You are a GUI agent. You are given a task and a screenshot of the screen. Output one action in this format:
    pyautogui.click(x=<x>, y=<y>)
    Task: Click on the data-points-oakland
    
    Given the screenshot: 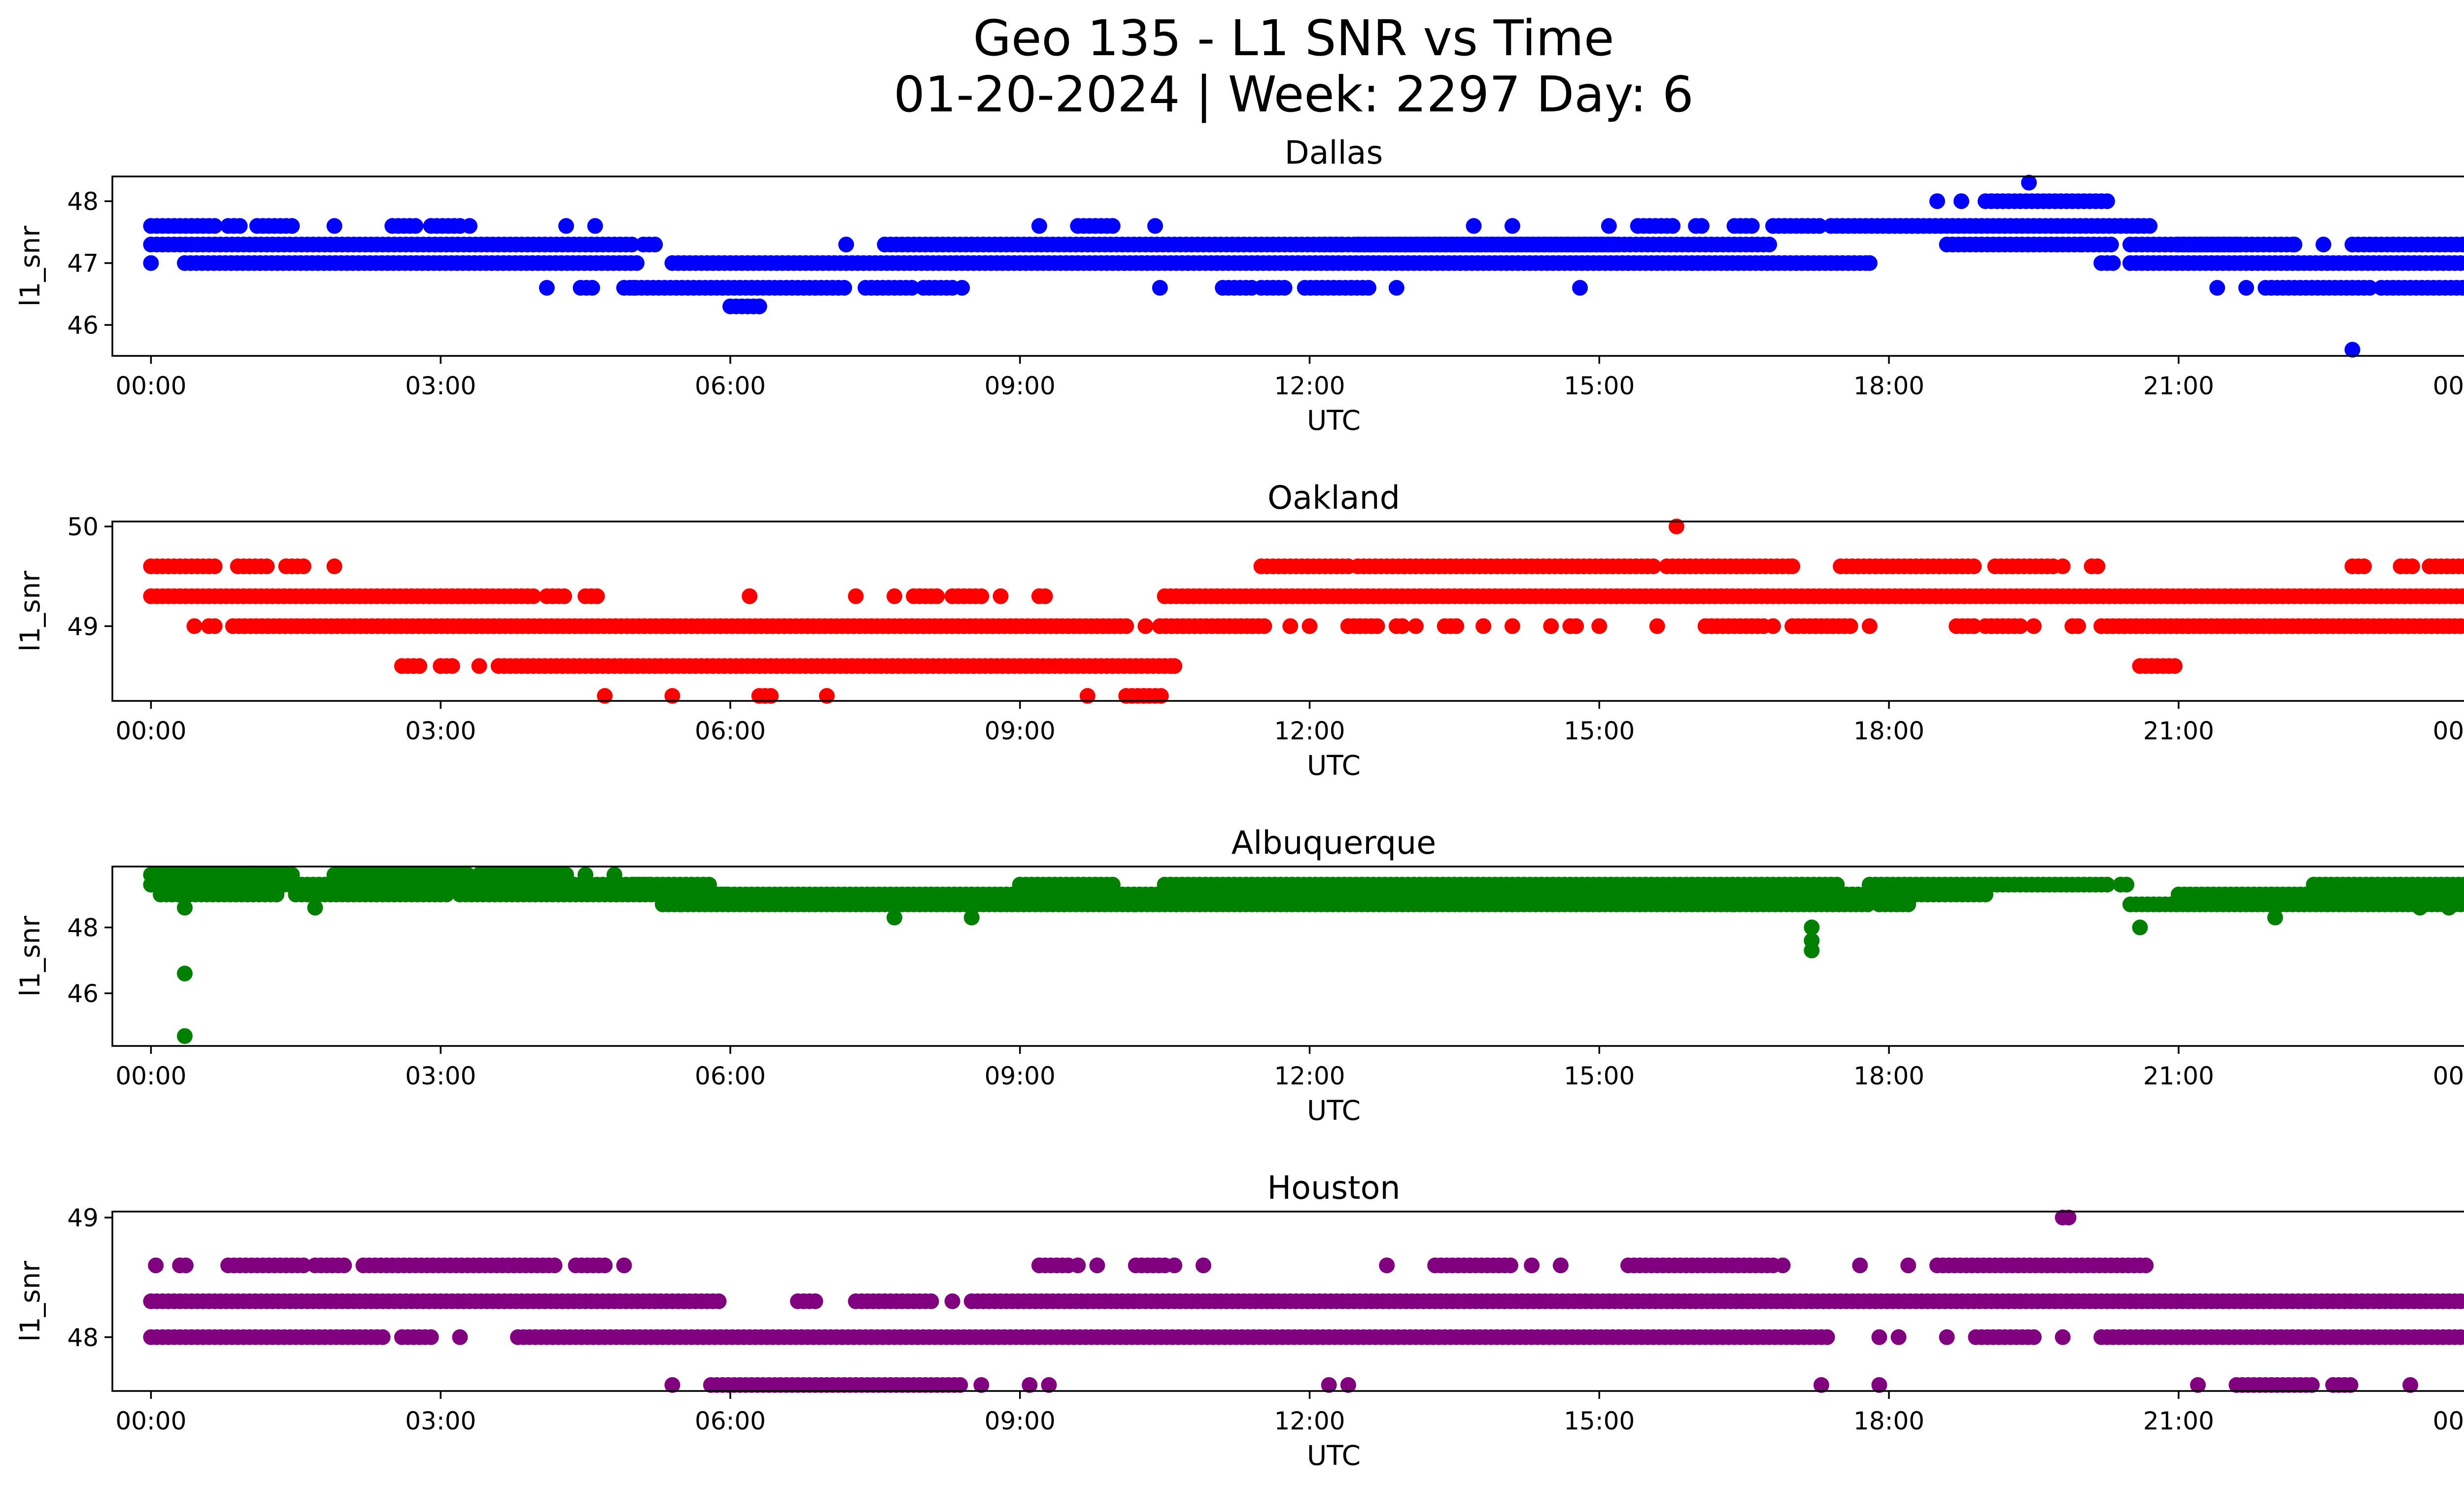 What is the action you would take?
    pyautogui.click(x=1303, y=611)
    